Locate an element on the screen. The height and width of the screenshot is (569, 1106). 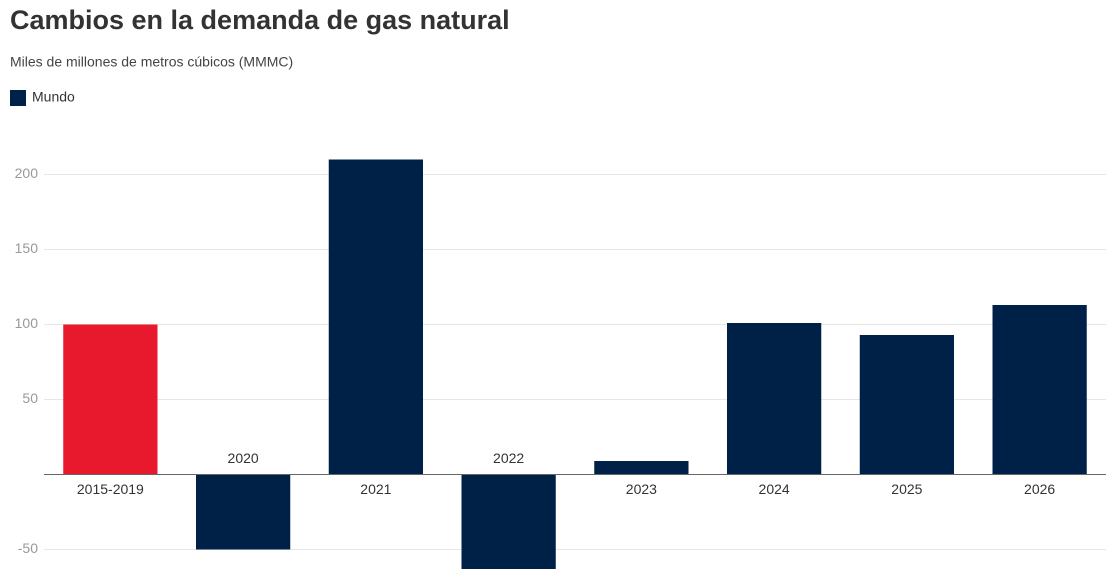
y-tick-label: 100 is located at coordinates (27, 323).